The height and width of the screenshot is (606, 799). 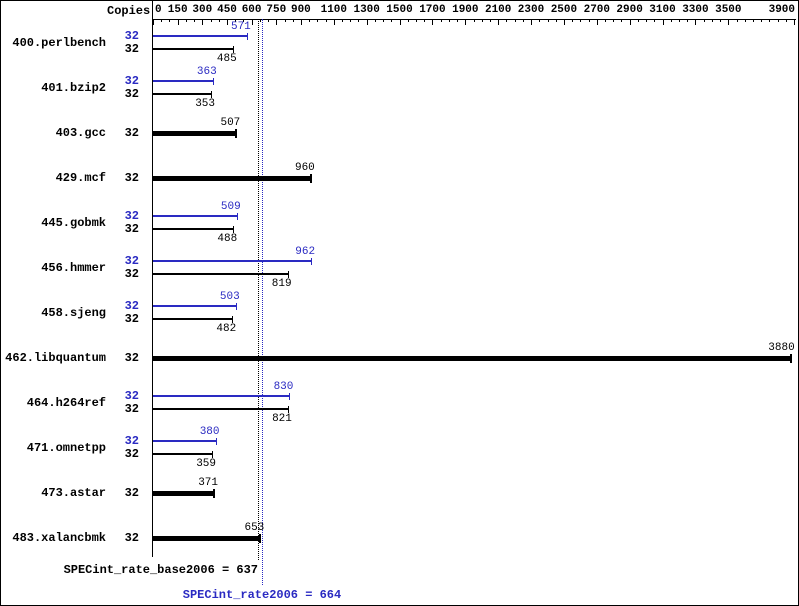 I want to click on benchmark-label: 483.xalancbmk, so click(x=59, y=538).